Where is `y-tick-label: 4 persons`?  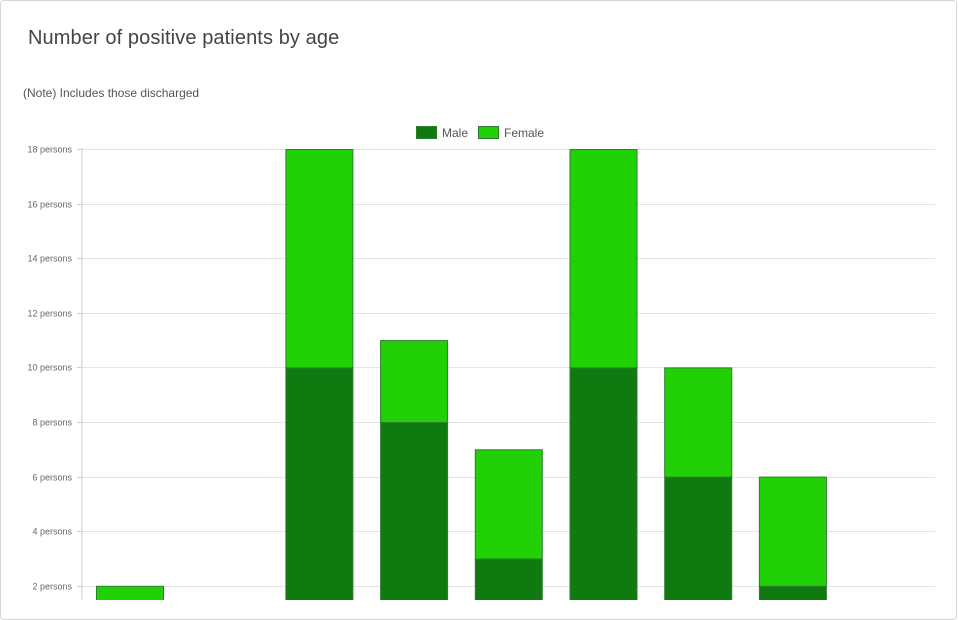 y-tick-label: 4 persons is located at coordinates (52, 532).